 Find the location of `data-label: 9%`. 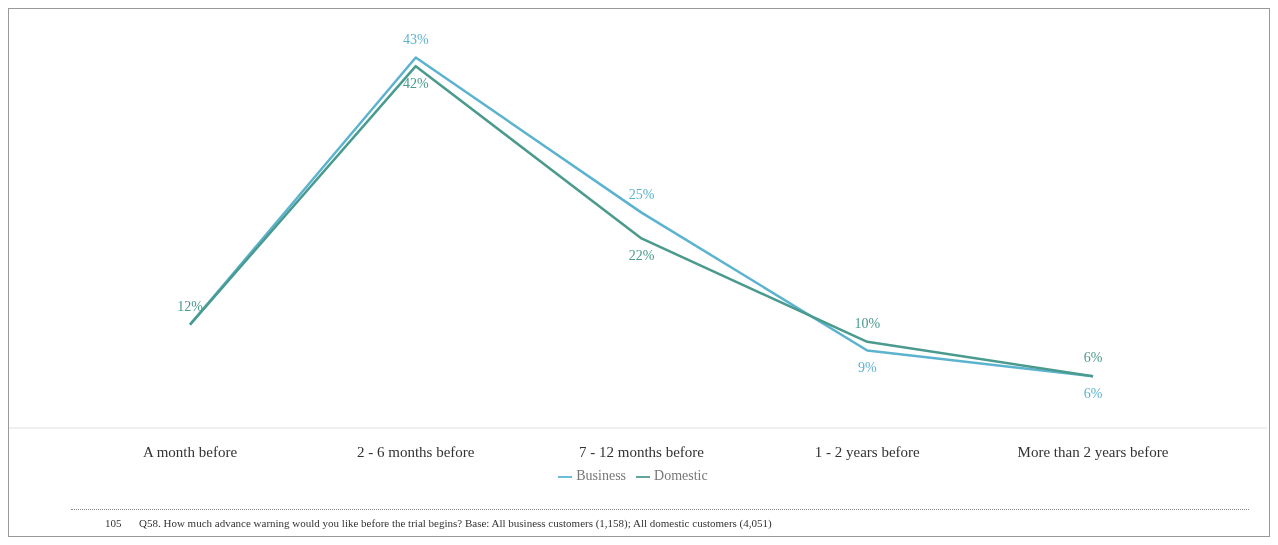

data-label: 9% is located at coordinates (867, 368).